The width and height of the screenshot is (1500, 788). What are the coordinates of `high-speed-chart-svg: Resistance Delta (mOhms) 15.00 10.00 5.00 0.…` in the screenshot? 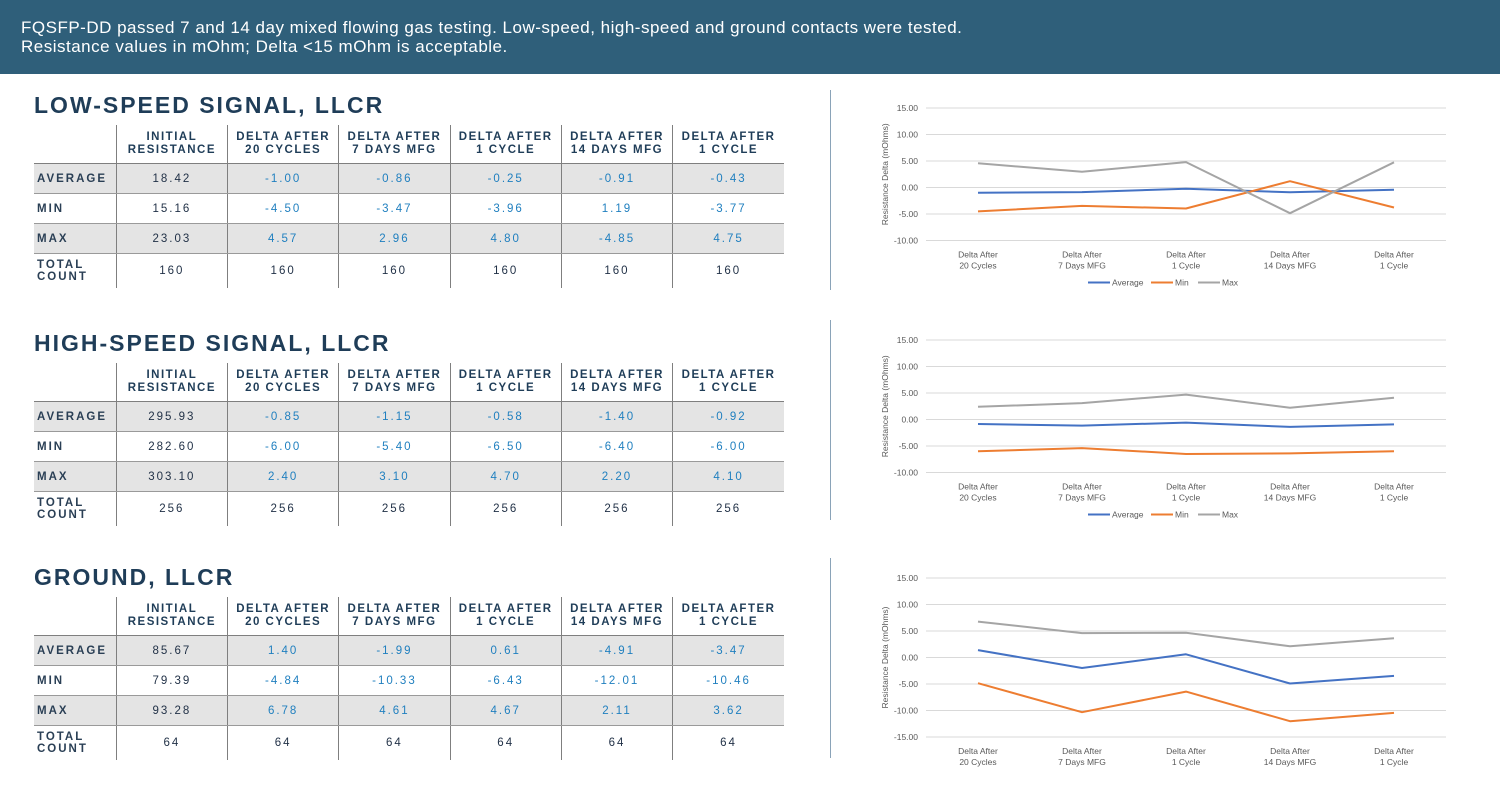 It's located at (1163, 427).